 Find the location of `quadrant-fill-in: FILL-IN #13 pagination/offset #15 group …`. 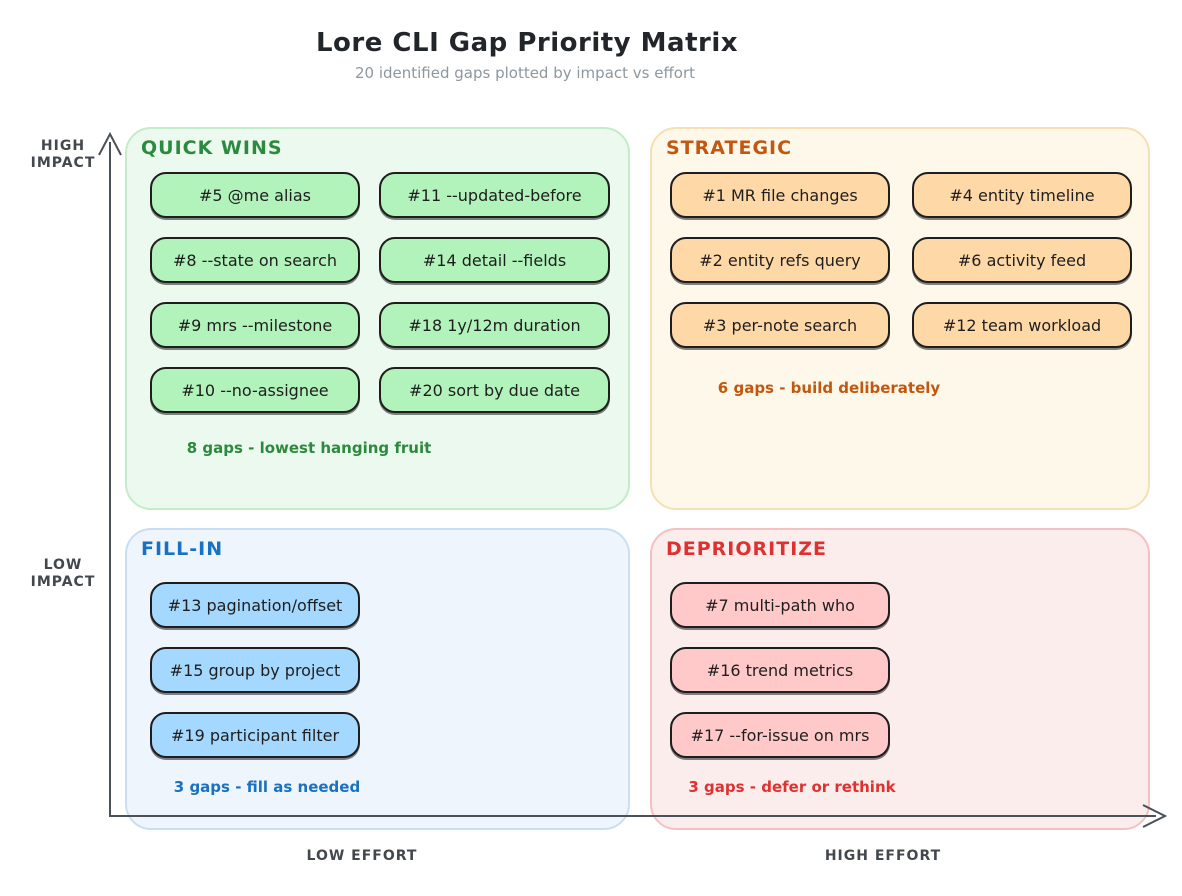

quadrant-fill-in: FILL-IN #13 pagination/offset #15 group … is located at coordinates (377, 679).